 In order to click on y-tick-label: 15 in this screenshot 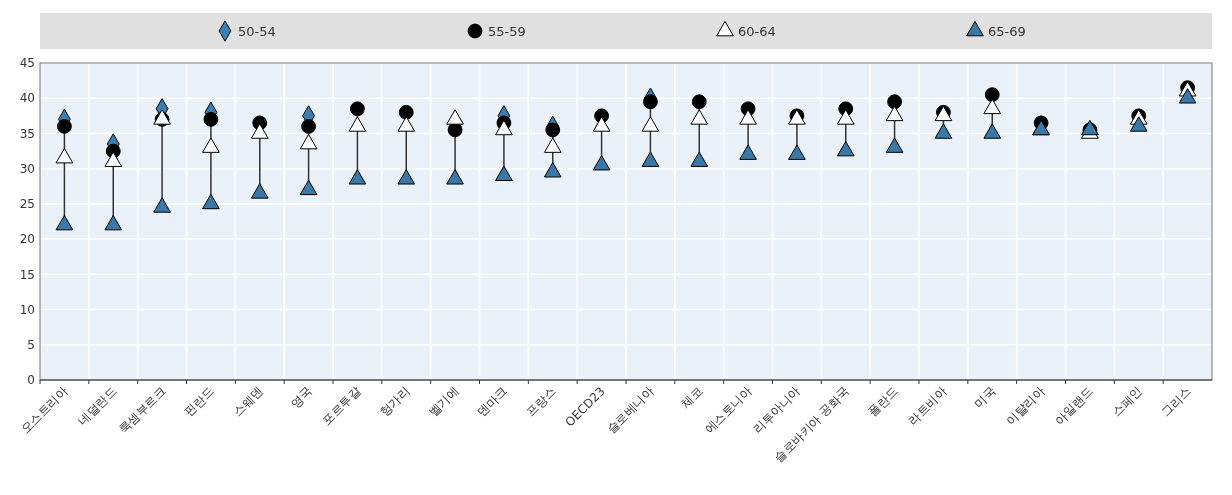, I will do `click(27, 274)`.